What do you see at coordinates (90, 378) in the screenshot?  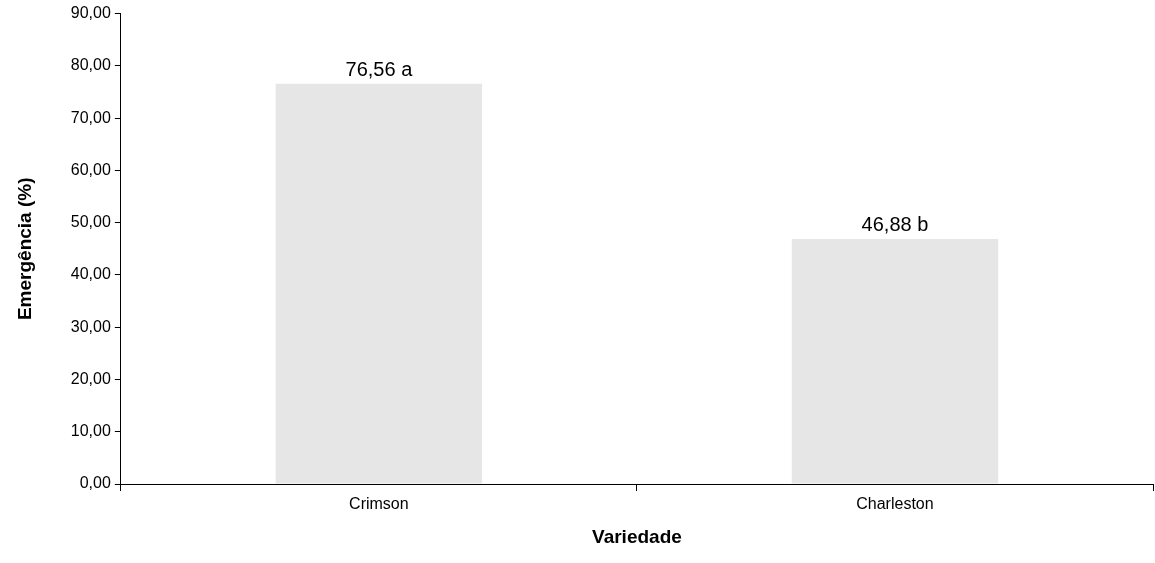 I see `y-tick-label: 20,00` at bounding box center [90, 378].